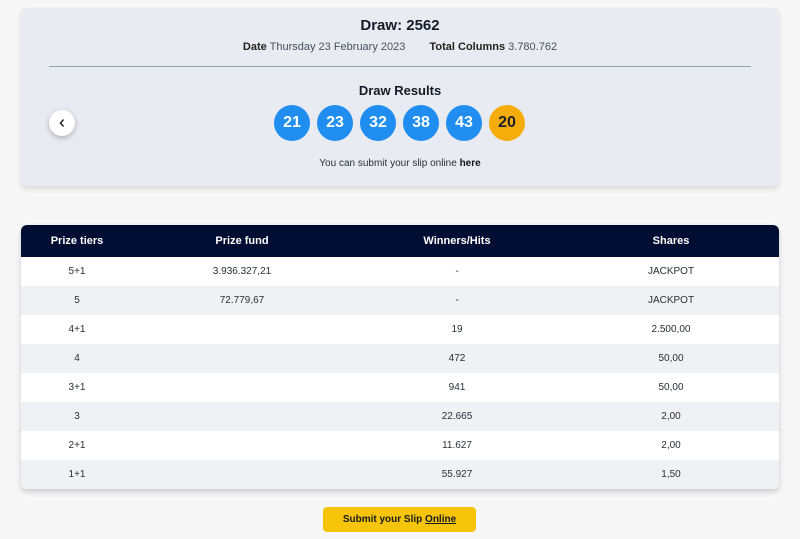 The image size is (800, 539). I want to click on cell-winners-hits: 11.627, so click(457, 445).